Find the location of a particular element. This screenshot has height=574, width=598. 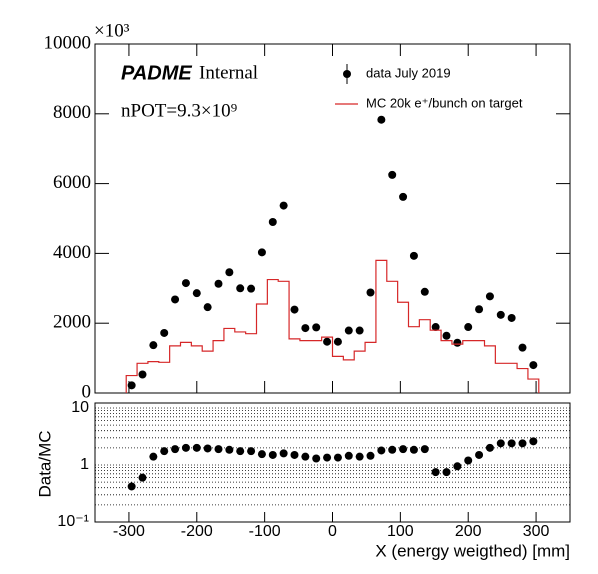

y-axis-label: Data/MC is located at coordinates (44, 463).